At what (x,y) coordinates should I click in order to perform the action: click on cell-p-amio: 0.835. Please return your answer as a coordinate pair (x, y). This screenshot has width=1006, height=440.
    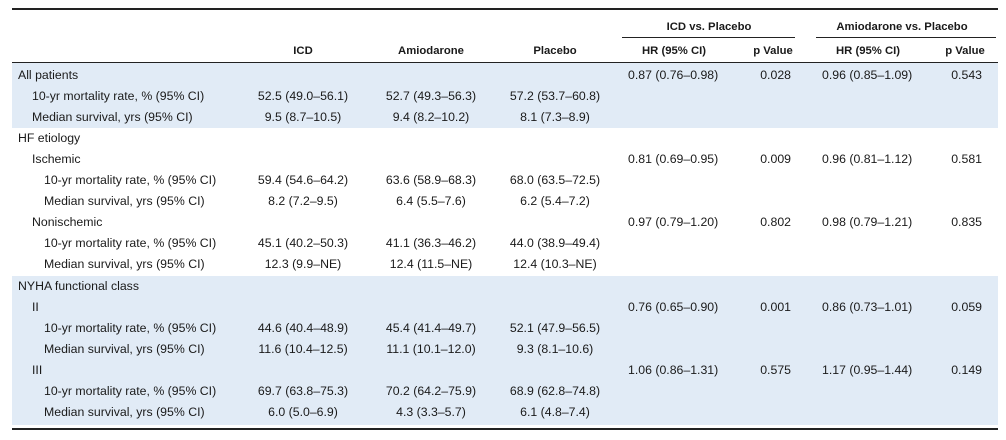
    Looking at the image, I should click on (966, 222).